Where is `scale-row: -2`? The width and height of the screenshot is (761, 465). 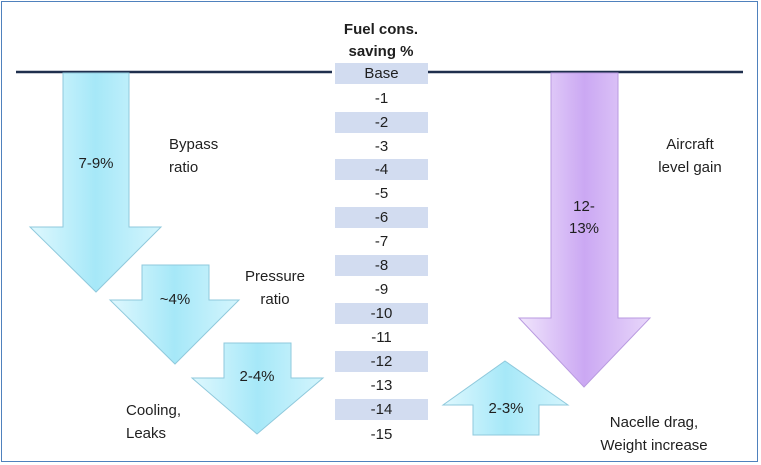
scale-row: -2 is located at coordinates (381, 122).